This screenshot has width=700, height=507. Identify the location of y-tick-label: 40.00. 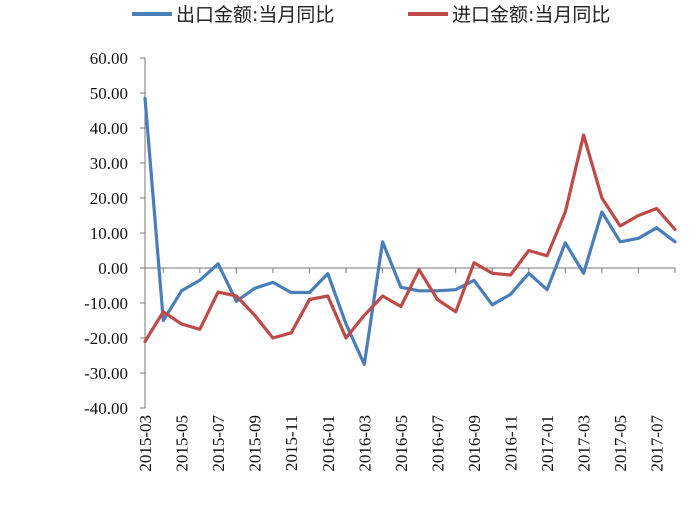
(109, 128).